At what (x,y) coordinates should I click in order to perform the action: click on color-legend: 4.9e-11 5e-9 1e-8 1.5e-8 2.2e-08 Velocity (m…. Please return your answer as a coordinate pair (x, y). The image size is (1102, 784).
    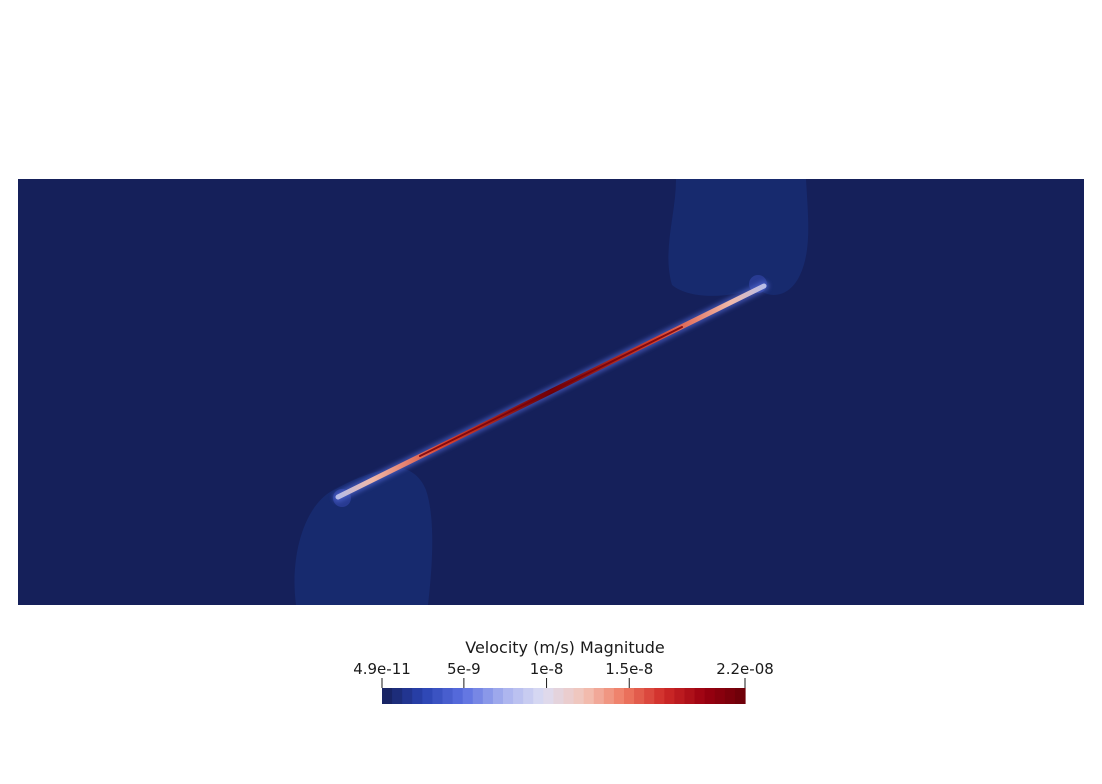
    Looking at the image, I should click on (565, 676).